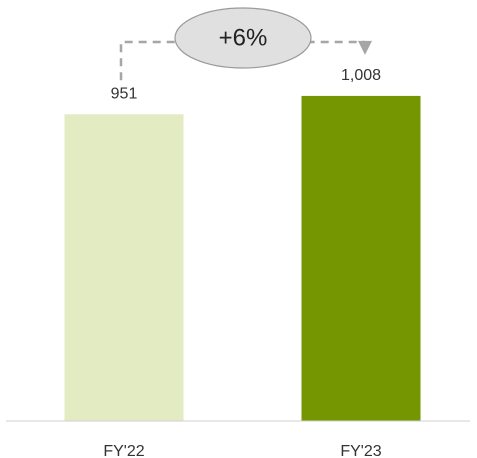 Image resolution: width=477 pixels, height=458 pixels. Describe the element at coordinates (242, 450) in the screenshot. I see `category-labels-layer: FY'22 FY'23` at that location.